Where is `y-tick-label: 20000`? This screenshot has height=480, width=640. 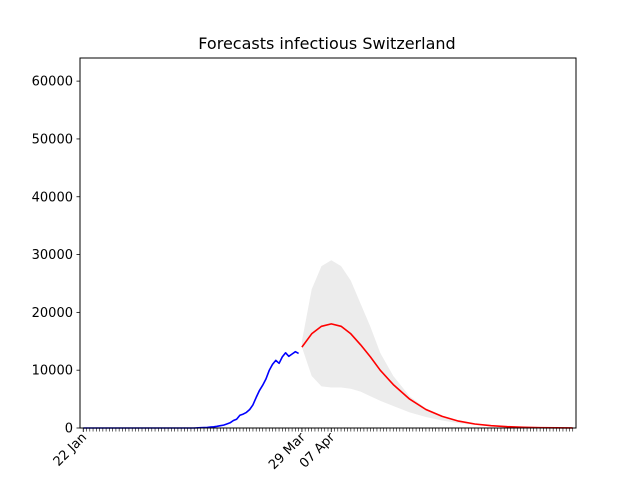 y-tick-label: 20000 is located at coordinates (52, 313).